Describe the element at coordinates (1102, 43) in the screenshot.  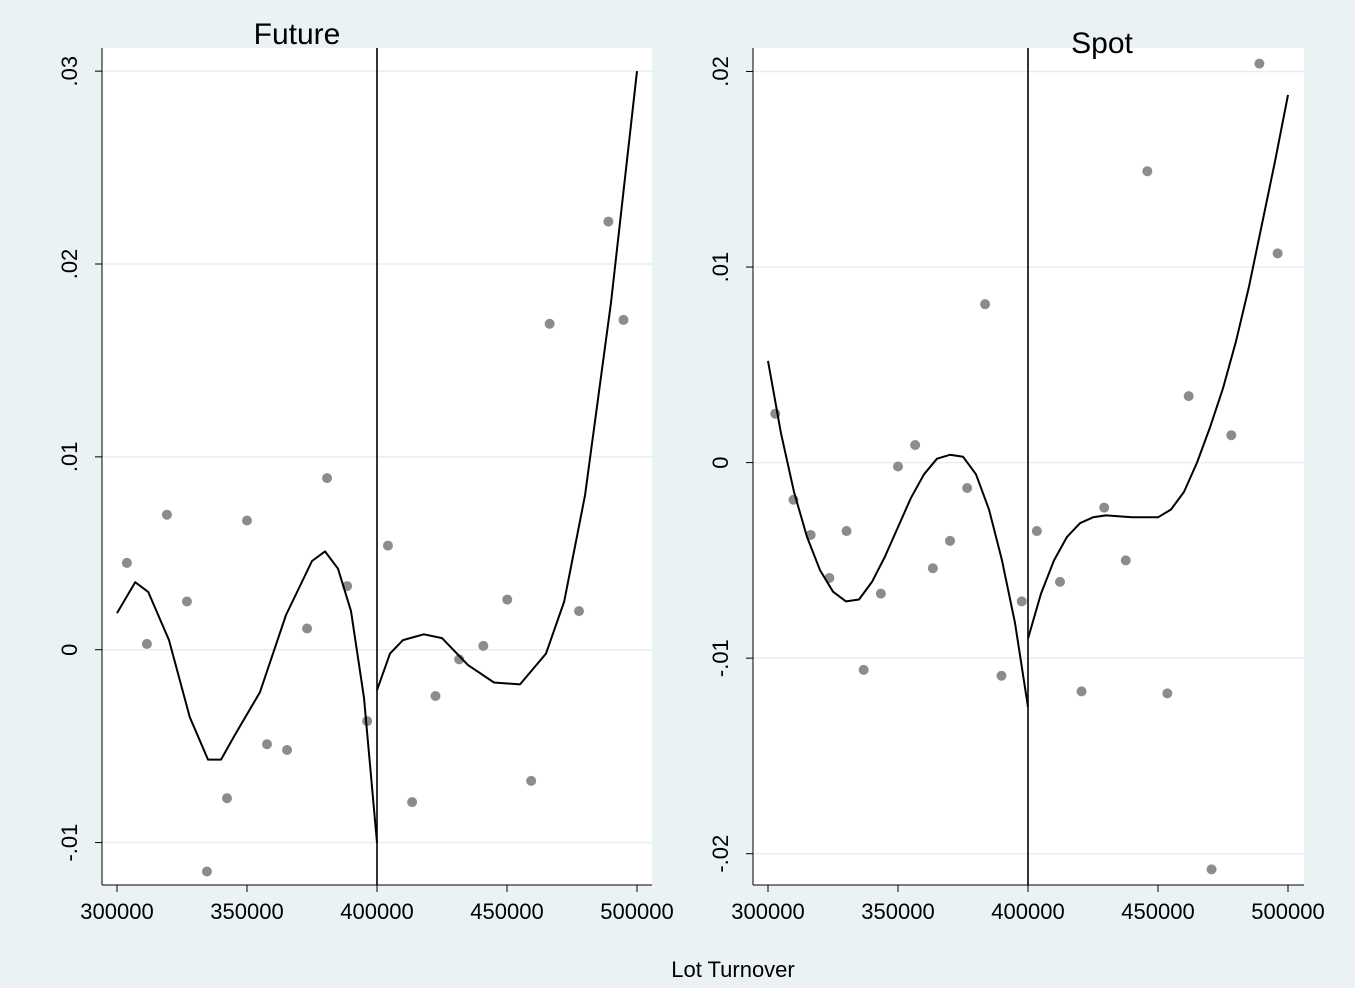
I see `panel-title: Spot` at that location.